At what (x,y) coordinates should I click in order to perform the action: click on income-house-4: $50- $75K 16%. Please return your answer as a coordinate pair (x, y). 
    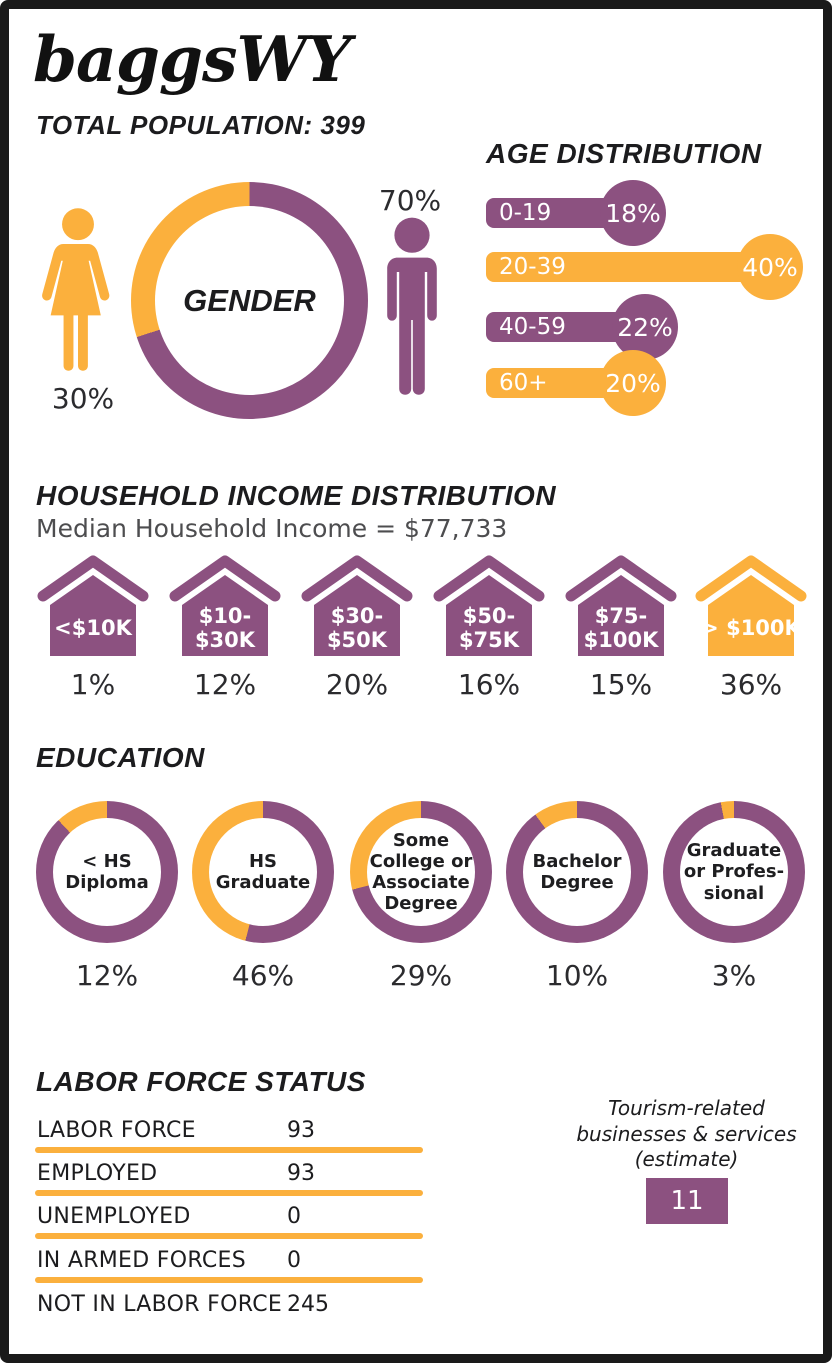
    Looking at the image, I should click on (489, 626).